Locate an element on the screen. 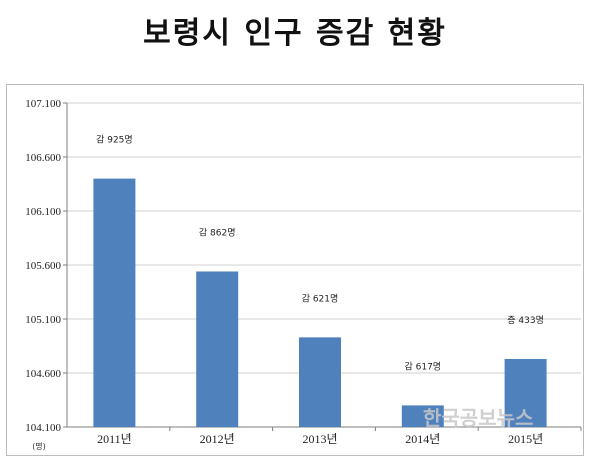 The height and width of the screenshot is (461, 590). x-tick-label: 2015년 is located at coordinates (525, 439).